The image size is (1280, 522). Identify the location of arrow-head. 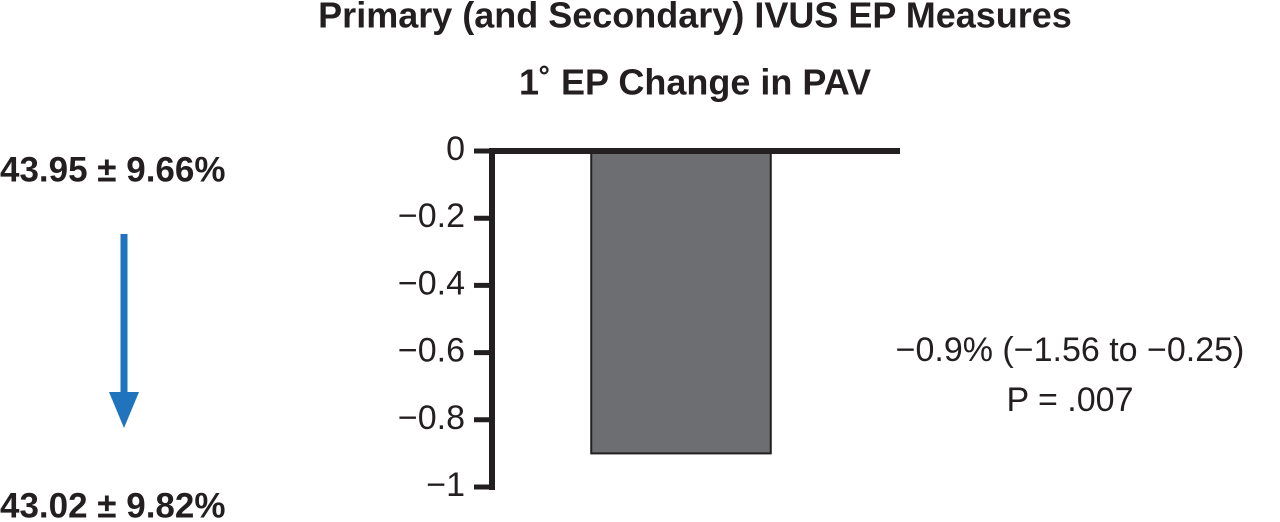
(124, 410).